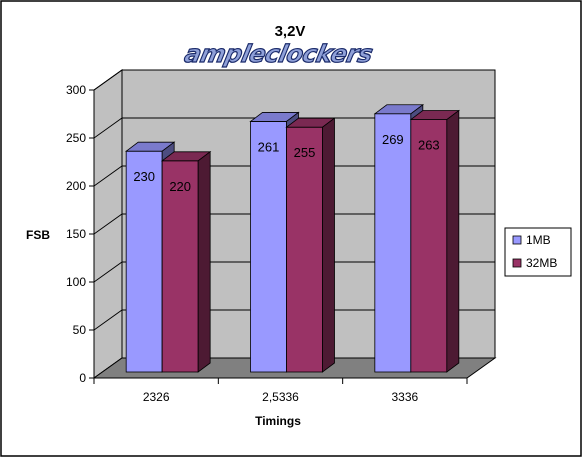 The height and width of the screenshot is (457, 582). I want to click on bar-value-label: 255, so click(305, 152).